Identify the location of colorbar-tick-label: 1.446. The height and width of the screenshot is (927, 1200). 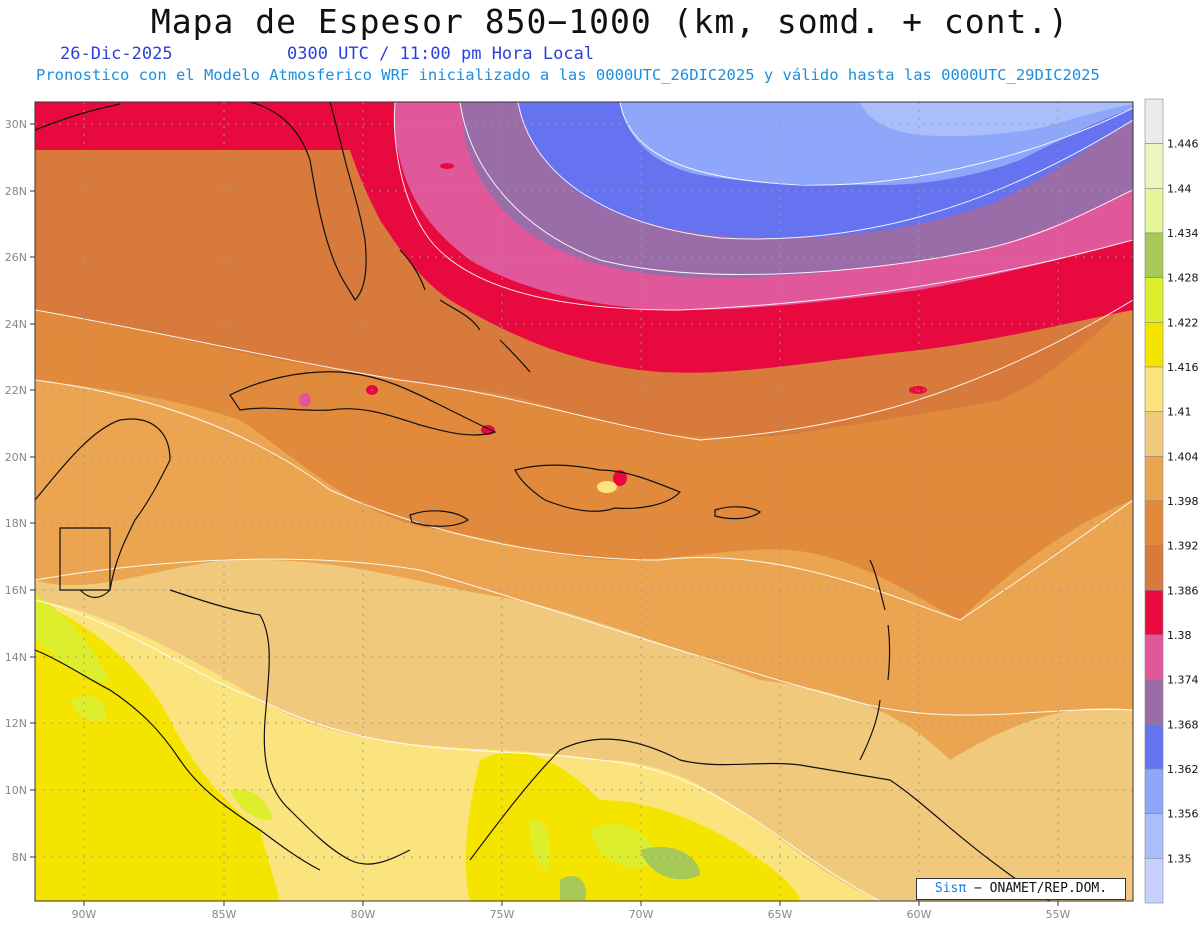
(1183, 144).